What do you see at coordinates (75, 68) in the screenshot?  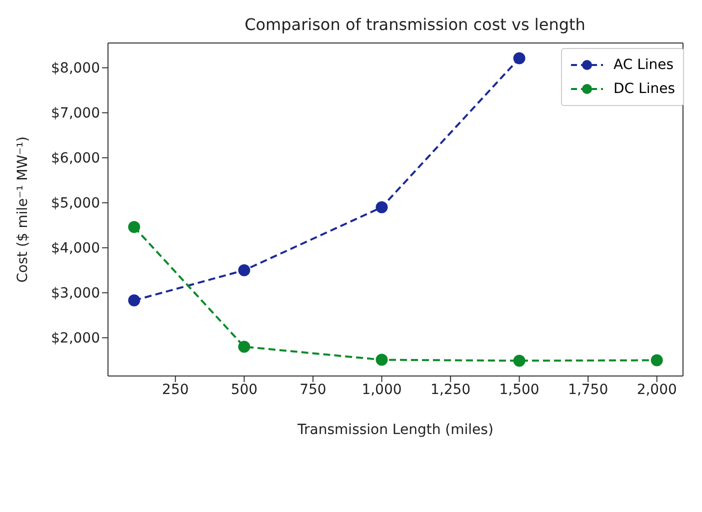 I see `y-tick-label: $8,000` at bounding box center [75, 68].